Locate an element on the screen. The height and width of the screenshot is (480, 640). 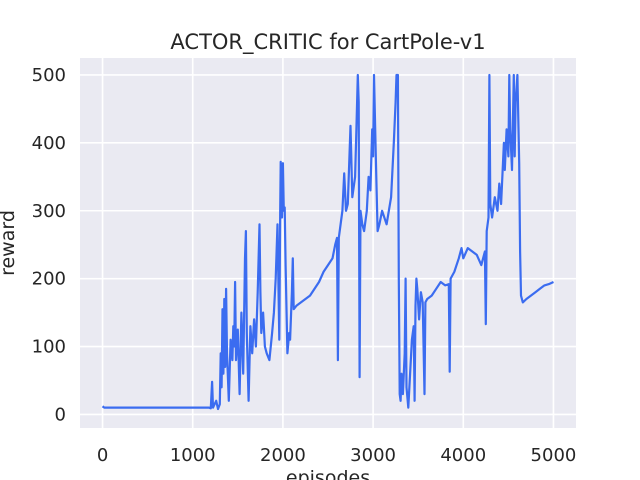
chart-title: ACTOR_CRITIC for CartPole-v1 is located at coordinates (327, 42).